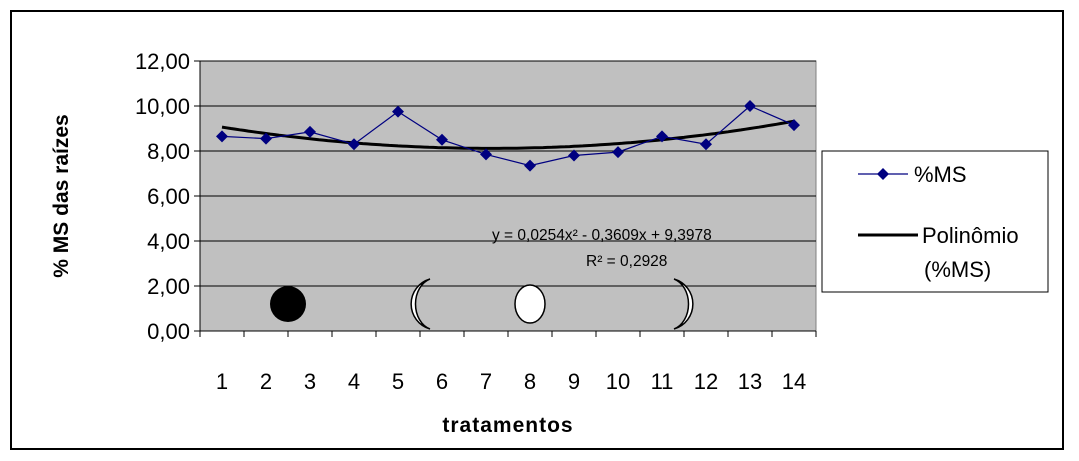 The width and height of the screenshot is (1079, 461). Describe the element at coordinates (168, 331) in the screenshot. I see `y-tick-label: 0,00` at that location.